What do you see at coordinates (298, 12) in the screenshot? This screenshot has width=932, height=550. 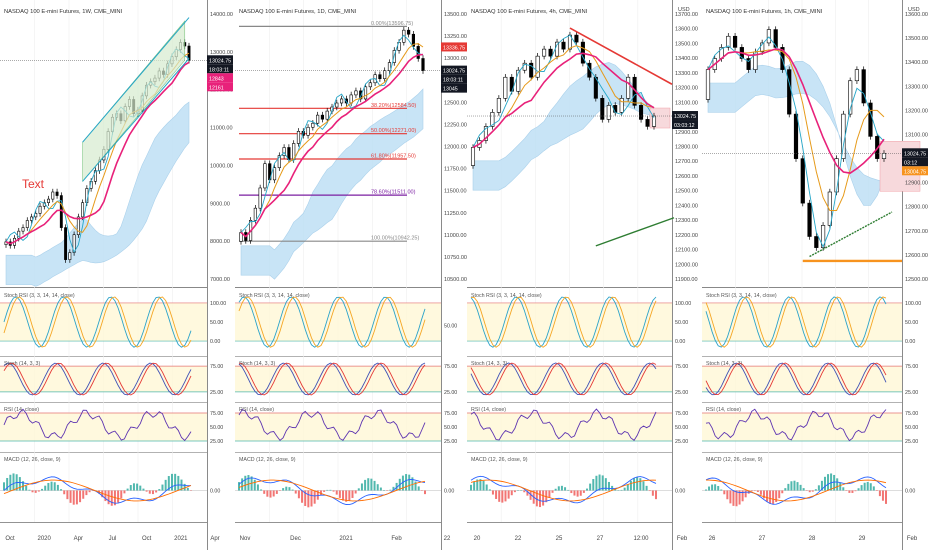 I see `panel-title: NASDAQ 100 E-mini Futures, 1D, CME_MINI` at bounding box center [298, 12].